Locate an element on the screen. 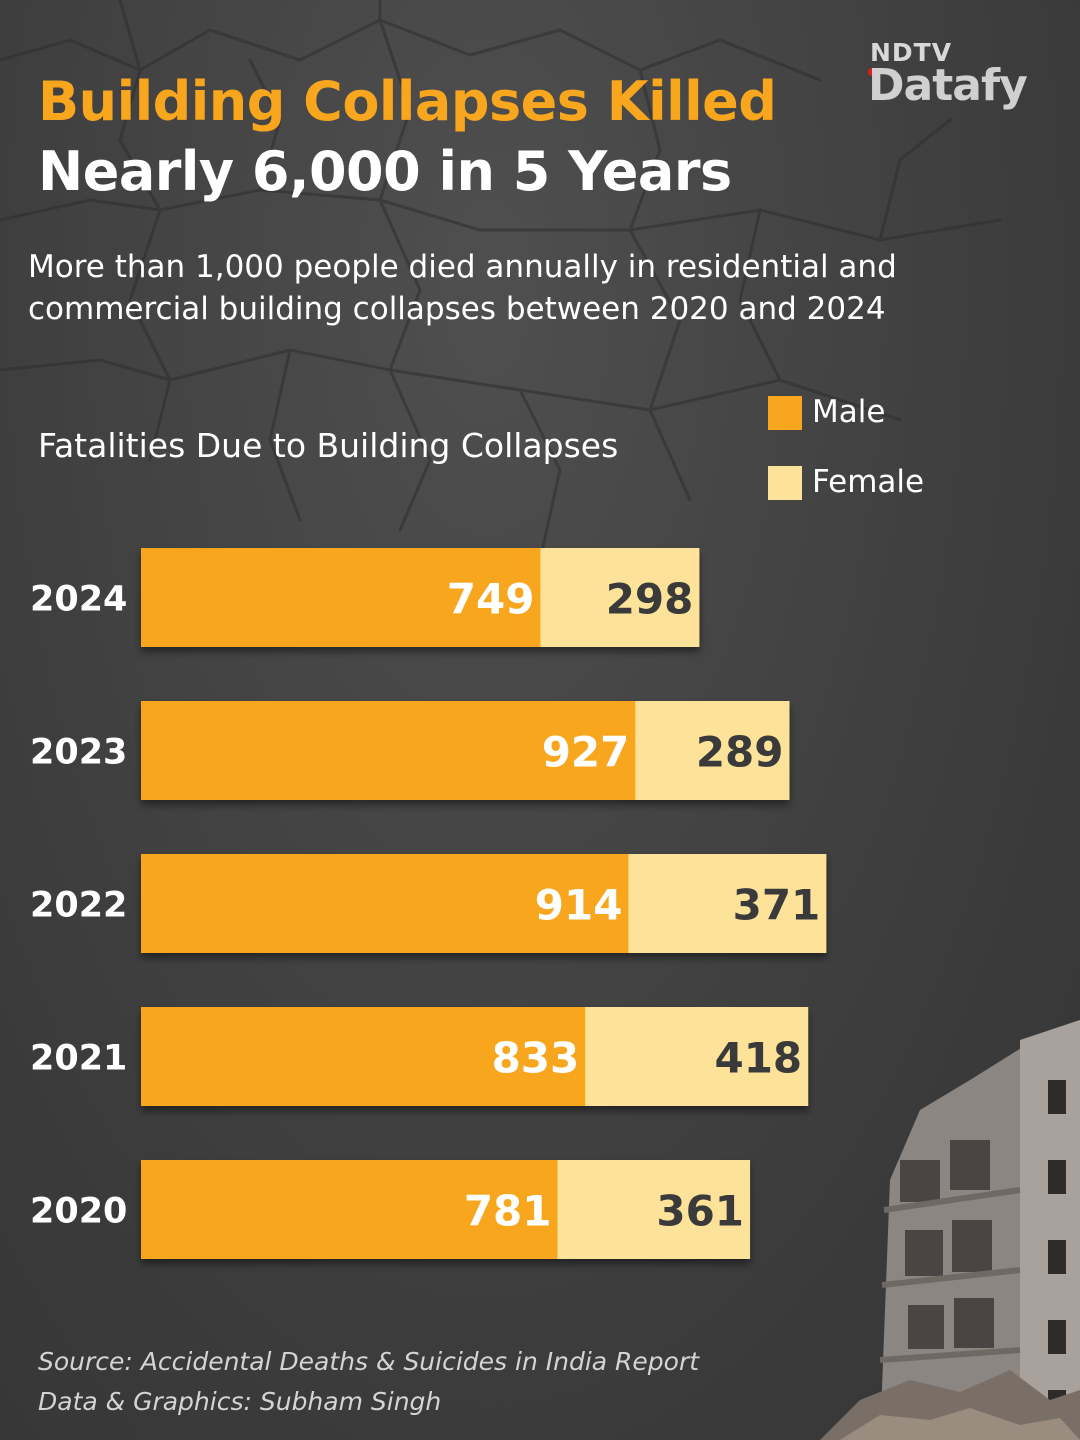 The width and height of the screenshot is (1080, 1440). logo-datafy-text: Datafy is located at coordinates (948, 85).